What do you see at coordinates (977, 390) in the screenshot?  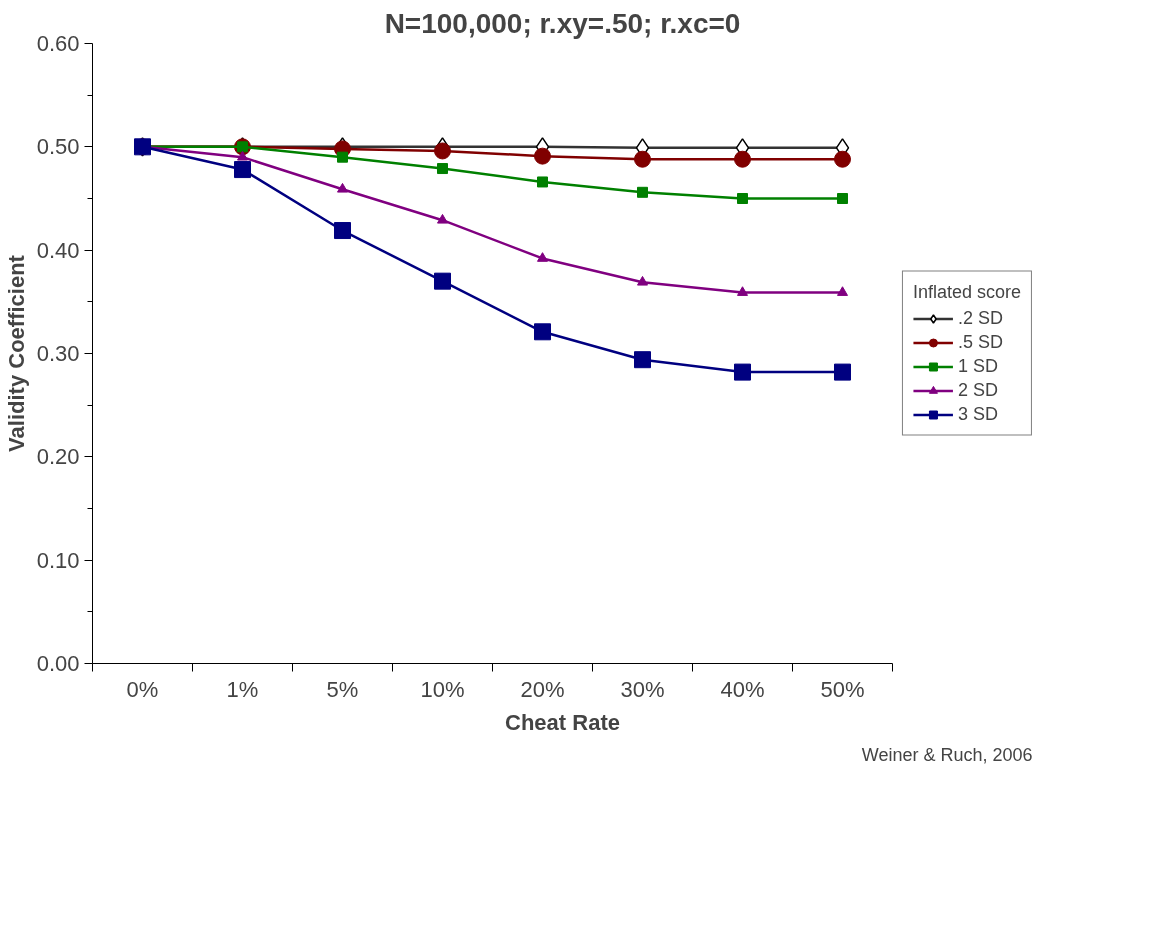 I see `legend-label: 2 SD` at bounding box center [977, 390].